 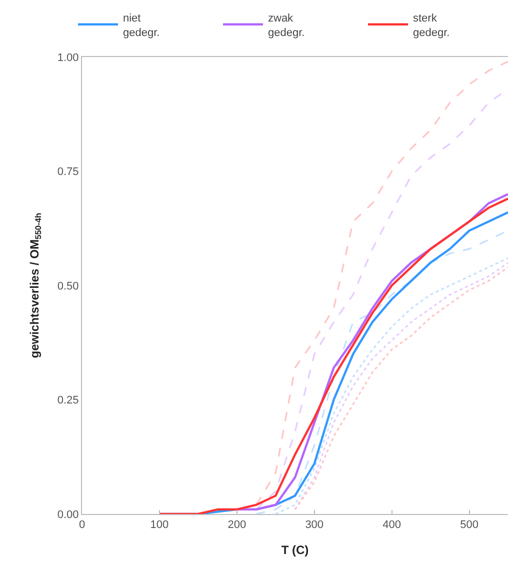 I want to click on legend-label: niet gedegr., so click(x=141, y=25).